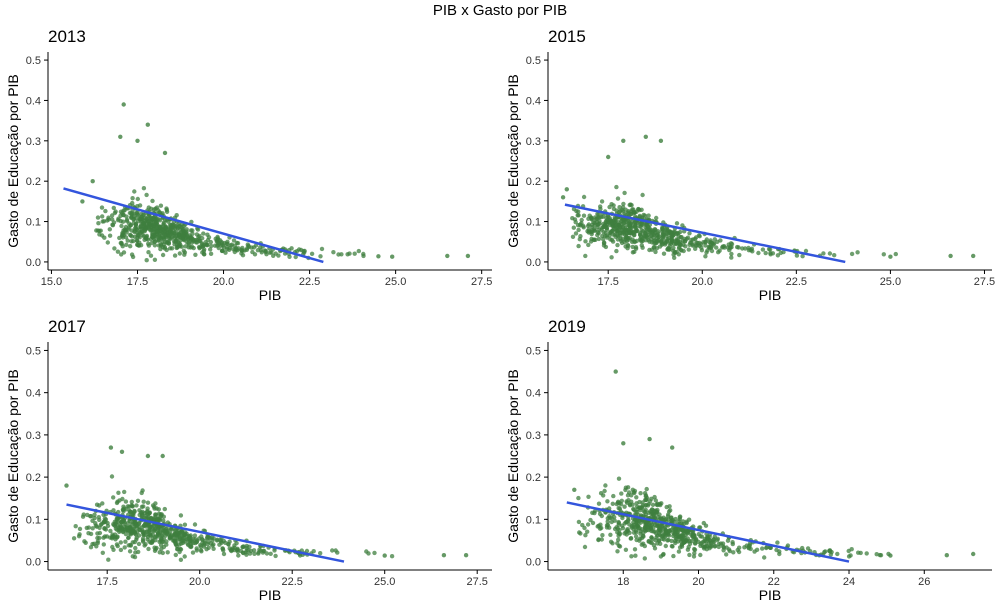 This screenshot has width=1000, height=600. Describe the element at coordinates (533, 263) in the screenshot. I see `y-tick-label: 0.0` at that location.